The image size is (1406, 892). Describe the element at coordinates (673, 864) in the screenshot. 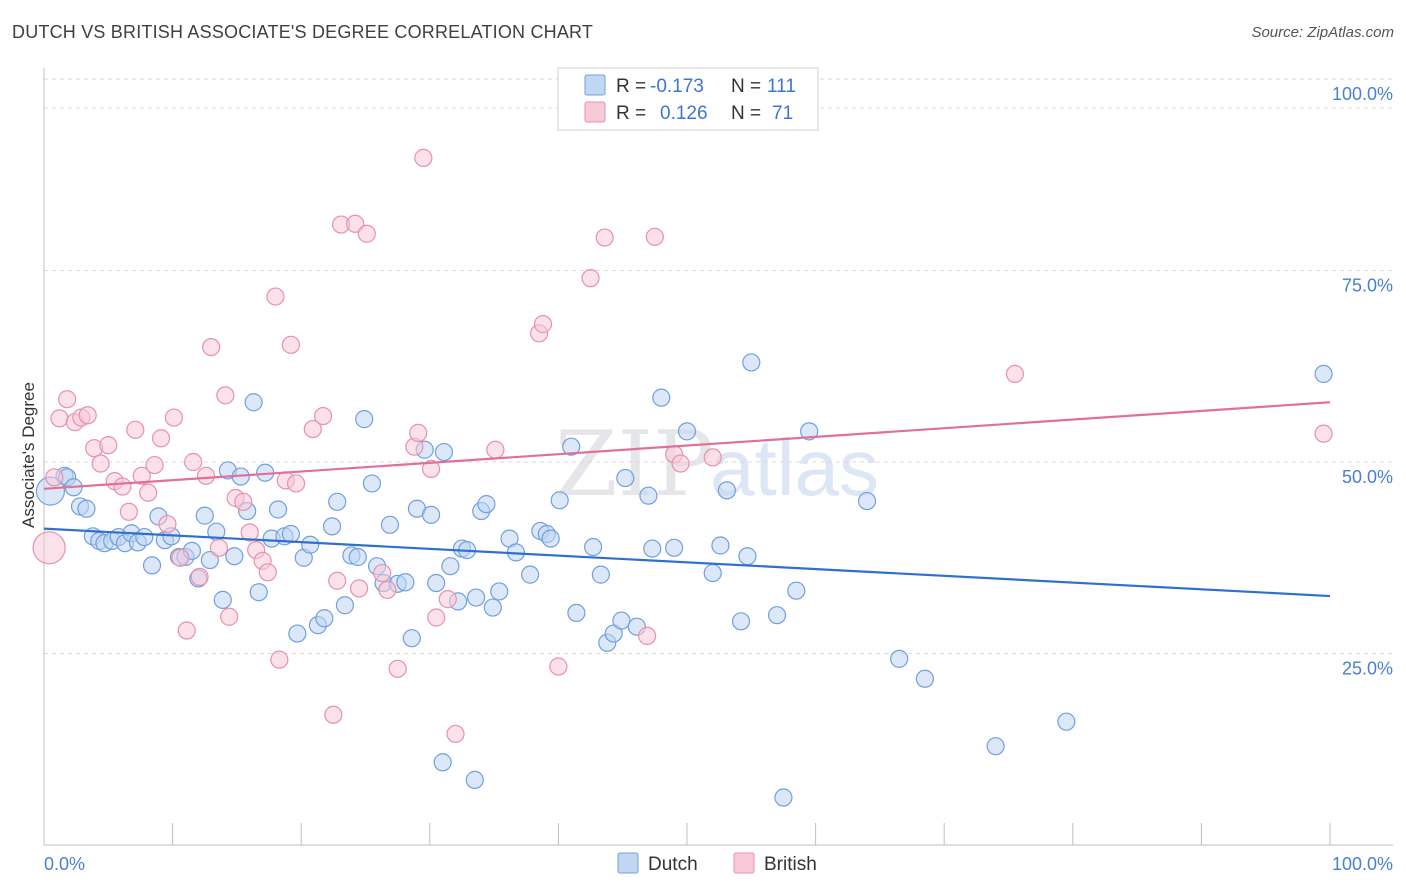

I see `bottom-legend-dutch: Dutch` at that location.